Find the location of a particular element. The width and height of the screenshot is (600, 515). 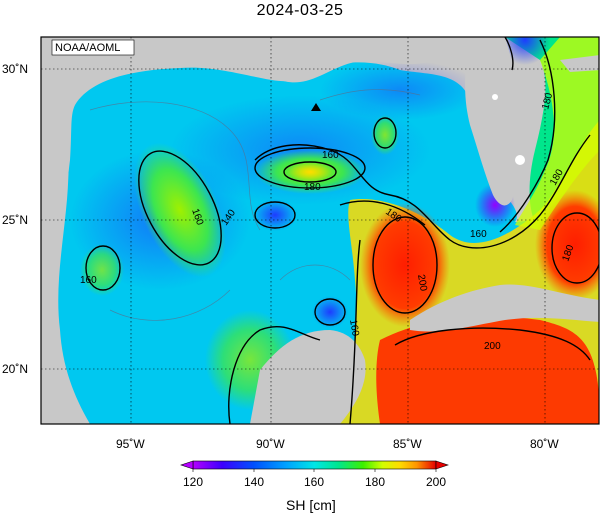

north-coast-landmass is located at coordinates (255, 73).